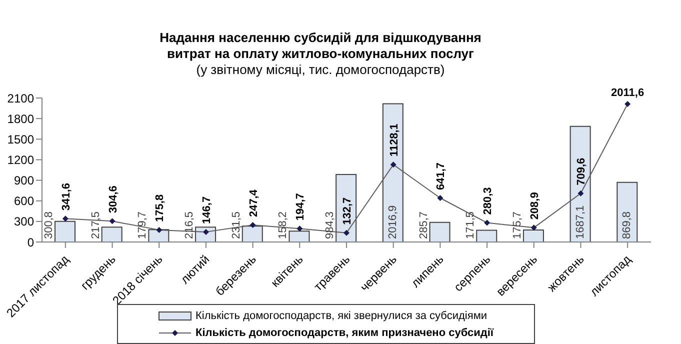 This screenshot has width=681, height=344. Describe the element at coordinates (30, 242) in the screenshot. I see `y-tick-label: 0` at that location.